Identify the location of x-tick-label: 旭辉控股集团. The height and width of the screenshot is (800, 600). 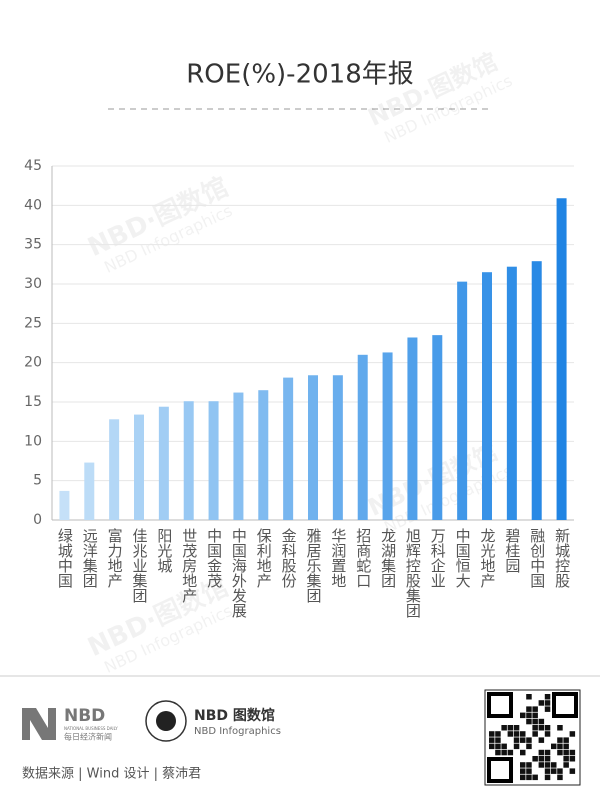
(413, 573).